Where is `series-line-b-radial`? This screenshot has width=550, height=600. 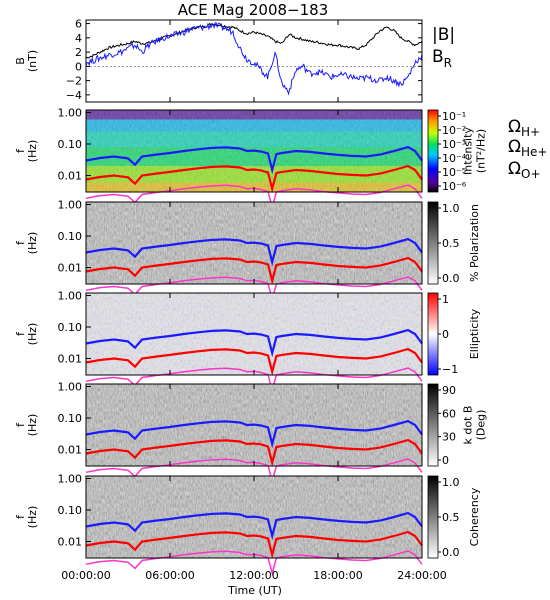 series-line-b-radial is located at coordinates (254, 59).